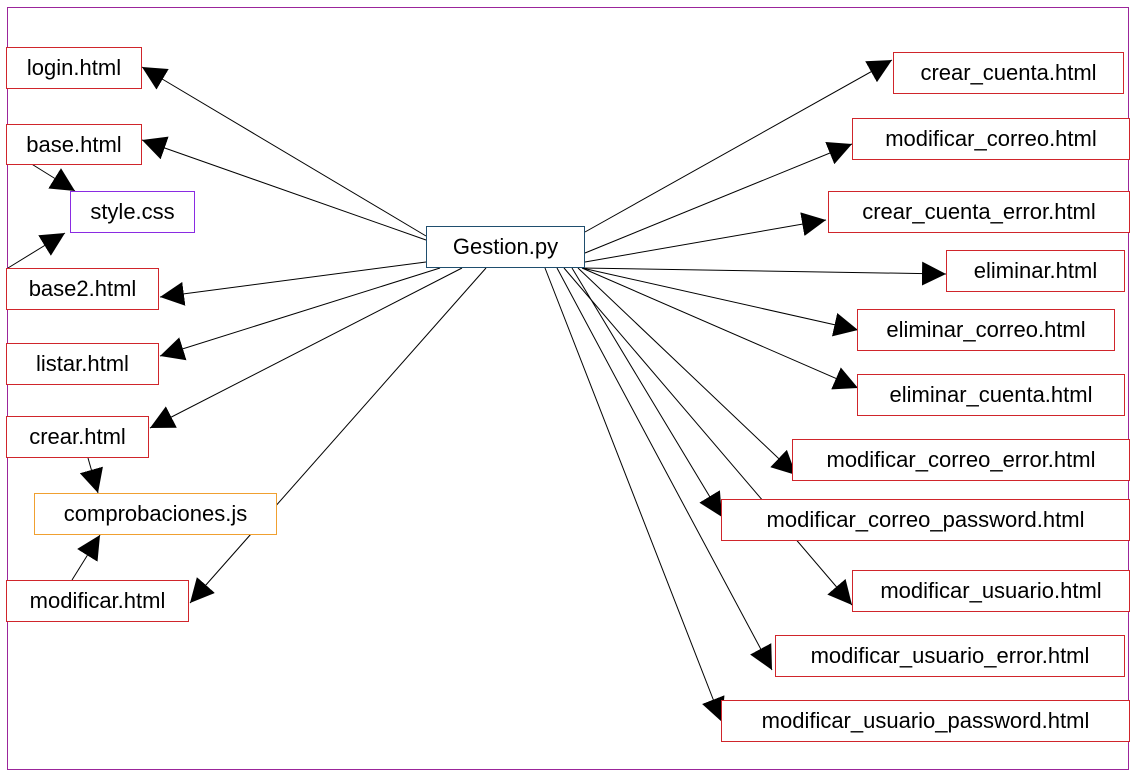  I want to click on edge-gestion-to-base, so click(284, 188).